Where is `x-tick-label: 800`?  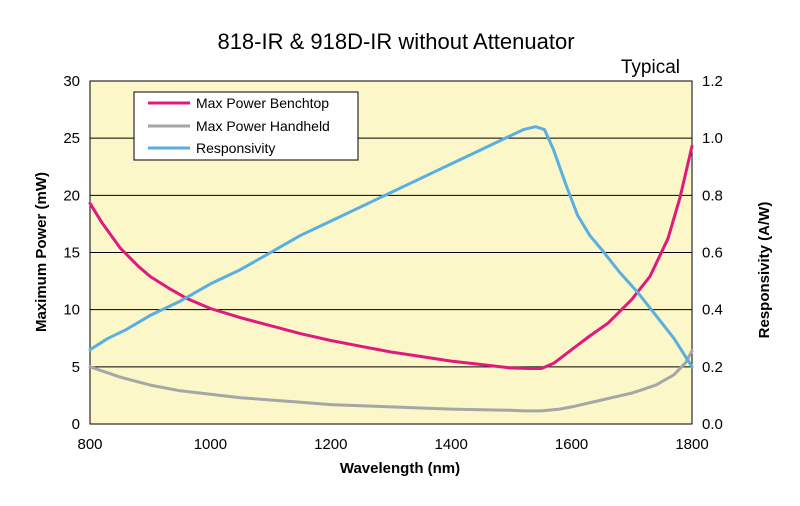 x-tick-label: 800 is located at coordinates (89, 444).